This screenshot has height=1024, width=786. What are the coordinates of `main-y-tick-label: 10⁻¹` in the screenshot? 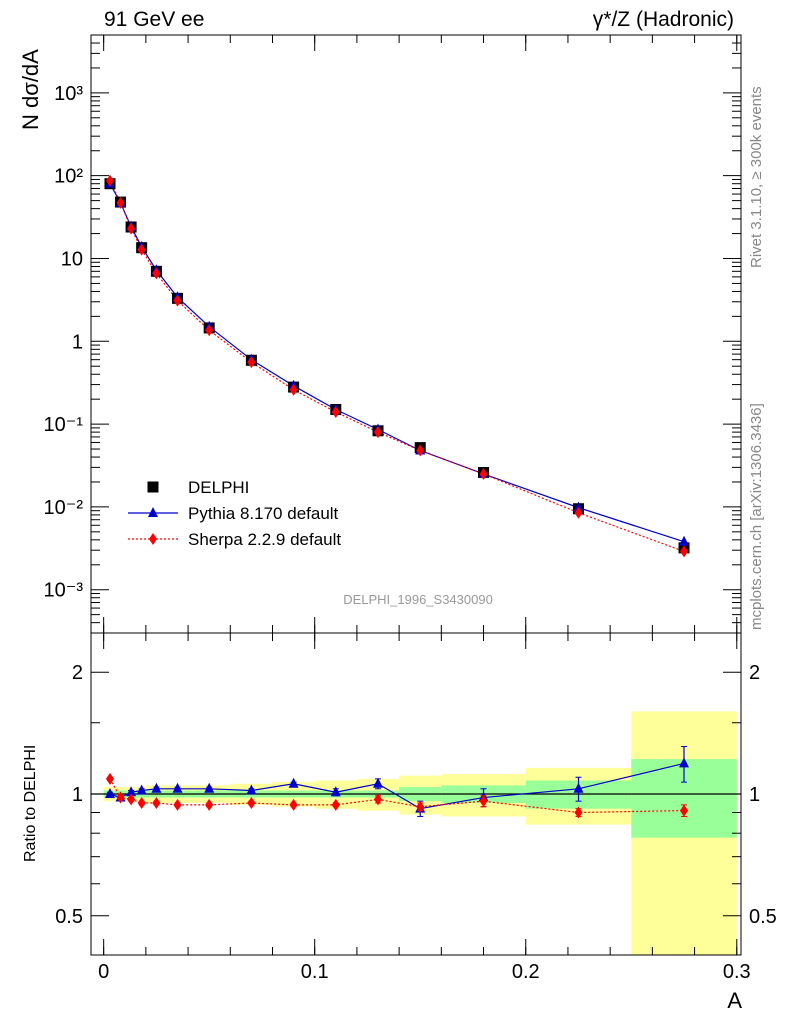 It's located at (64, 425).